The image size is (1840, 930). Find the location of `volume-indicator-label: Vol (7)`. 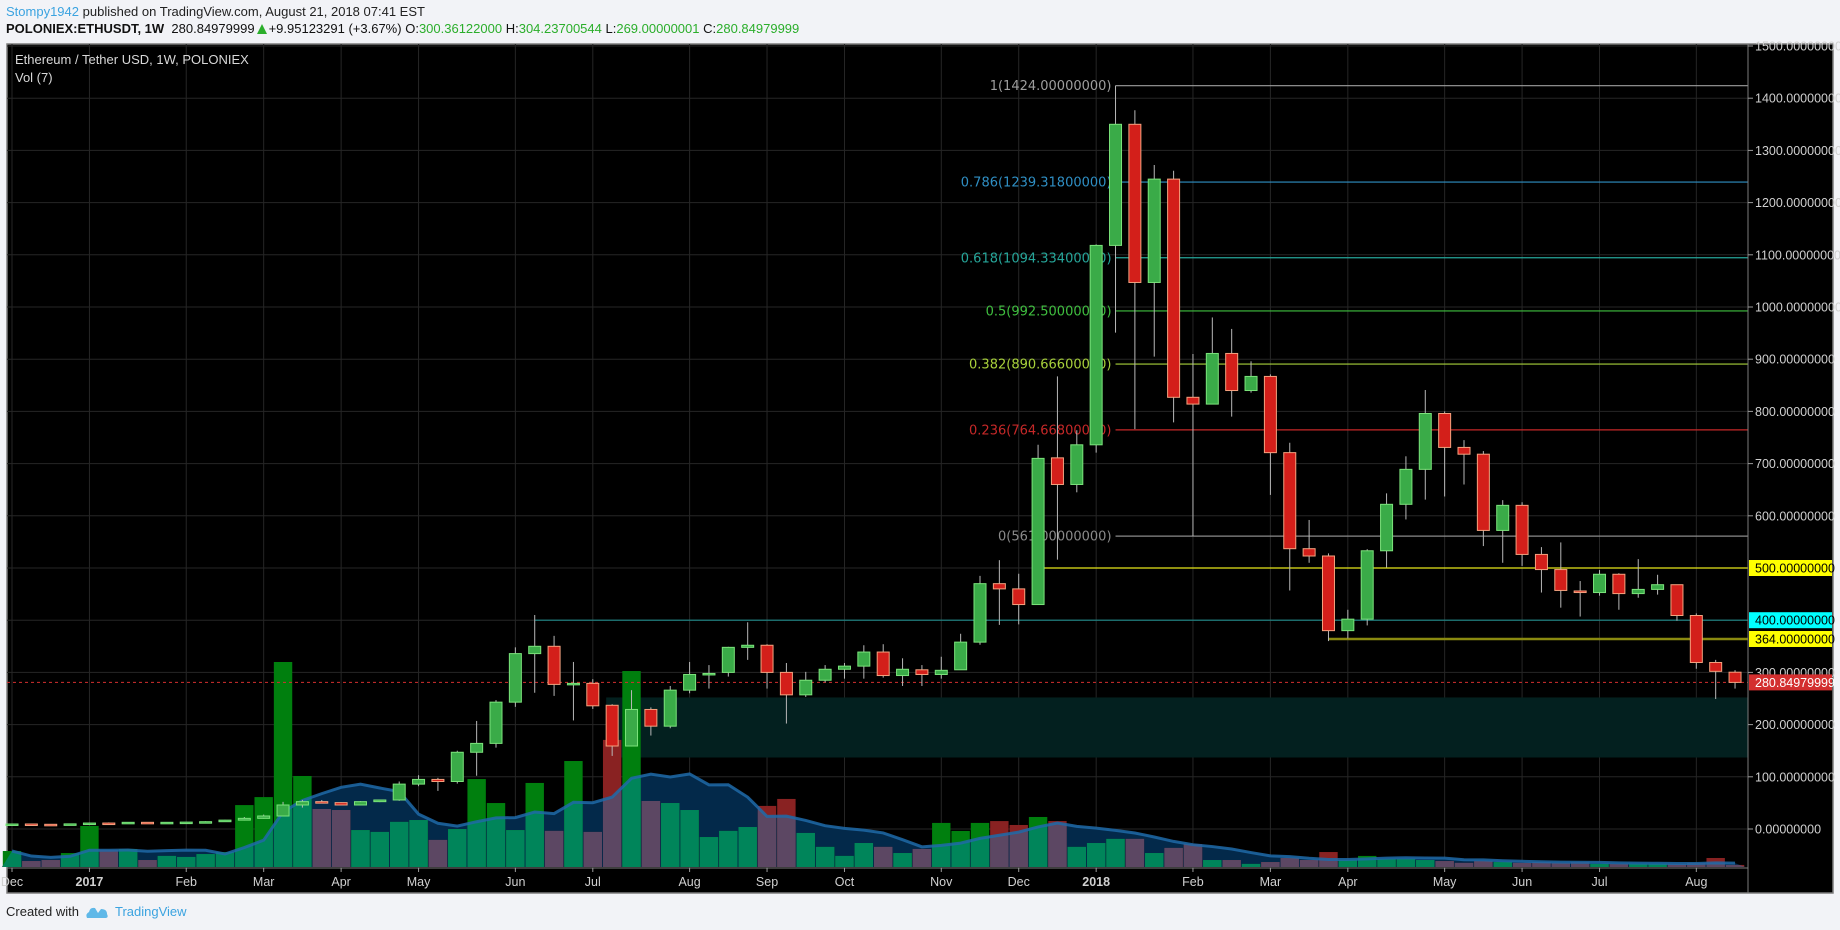

volume-indicator-label: Vol (7) is located at coordinates (34, 77).